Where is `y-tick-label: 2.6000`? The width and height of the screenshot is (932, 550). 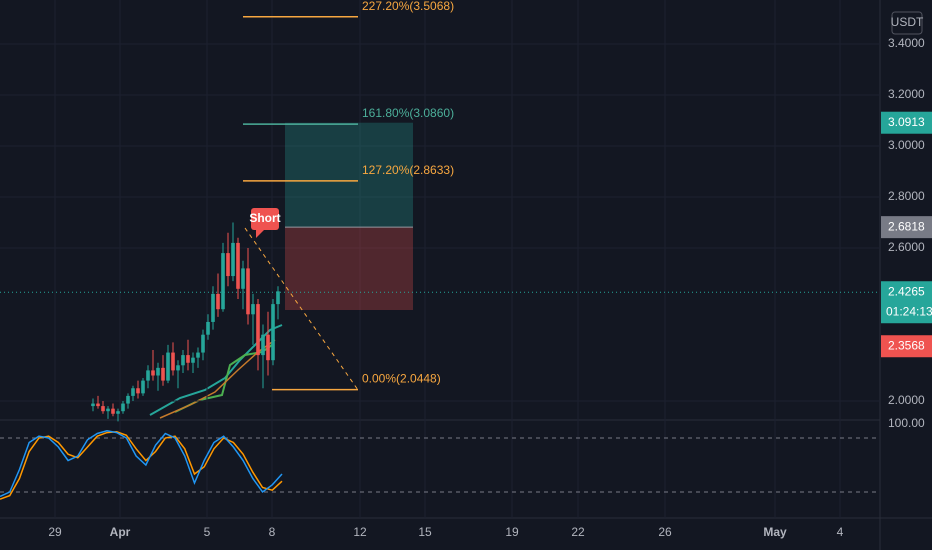 y-tick-label: 2.6000 is located at coordinates (906, 247).